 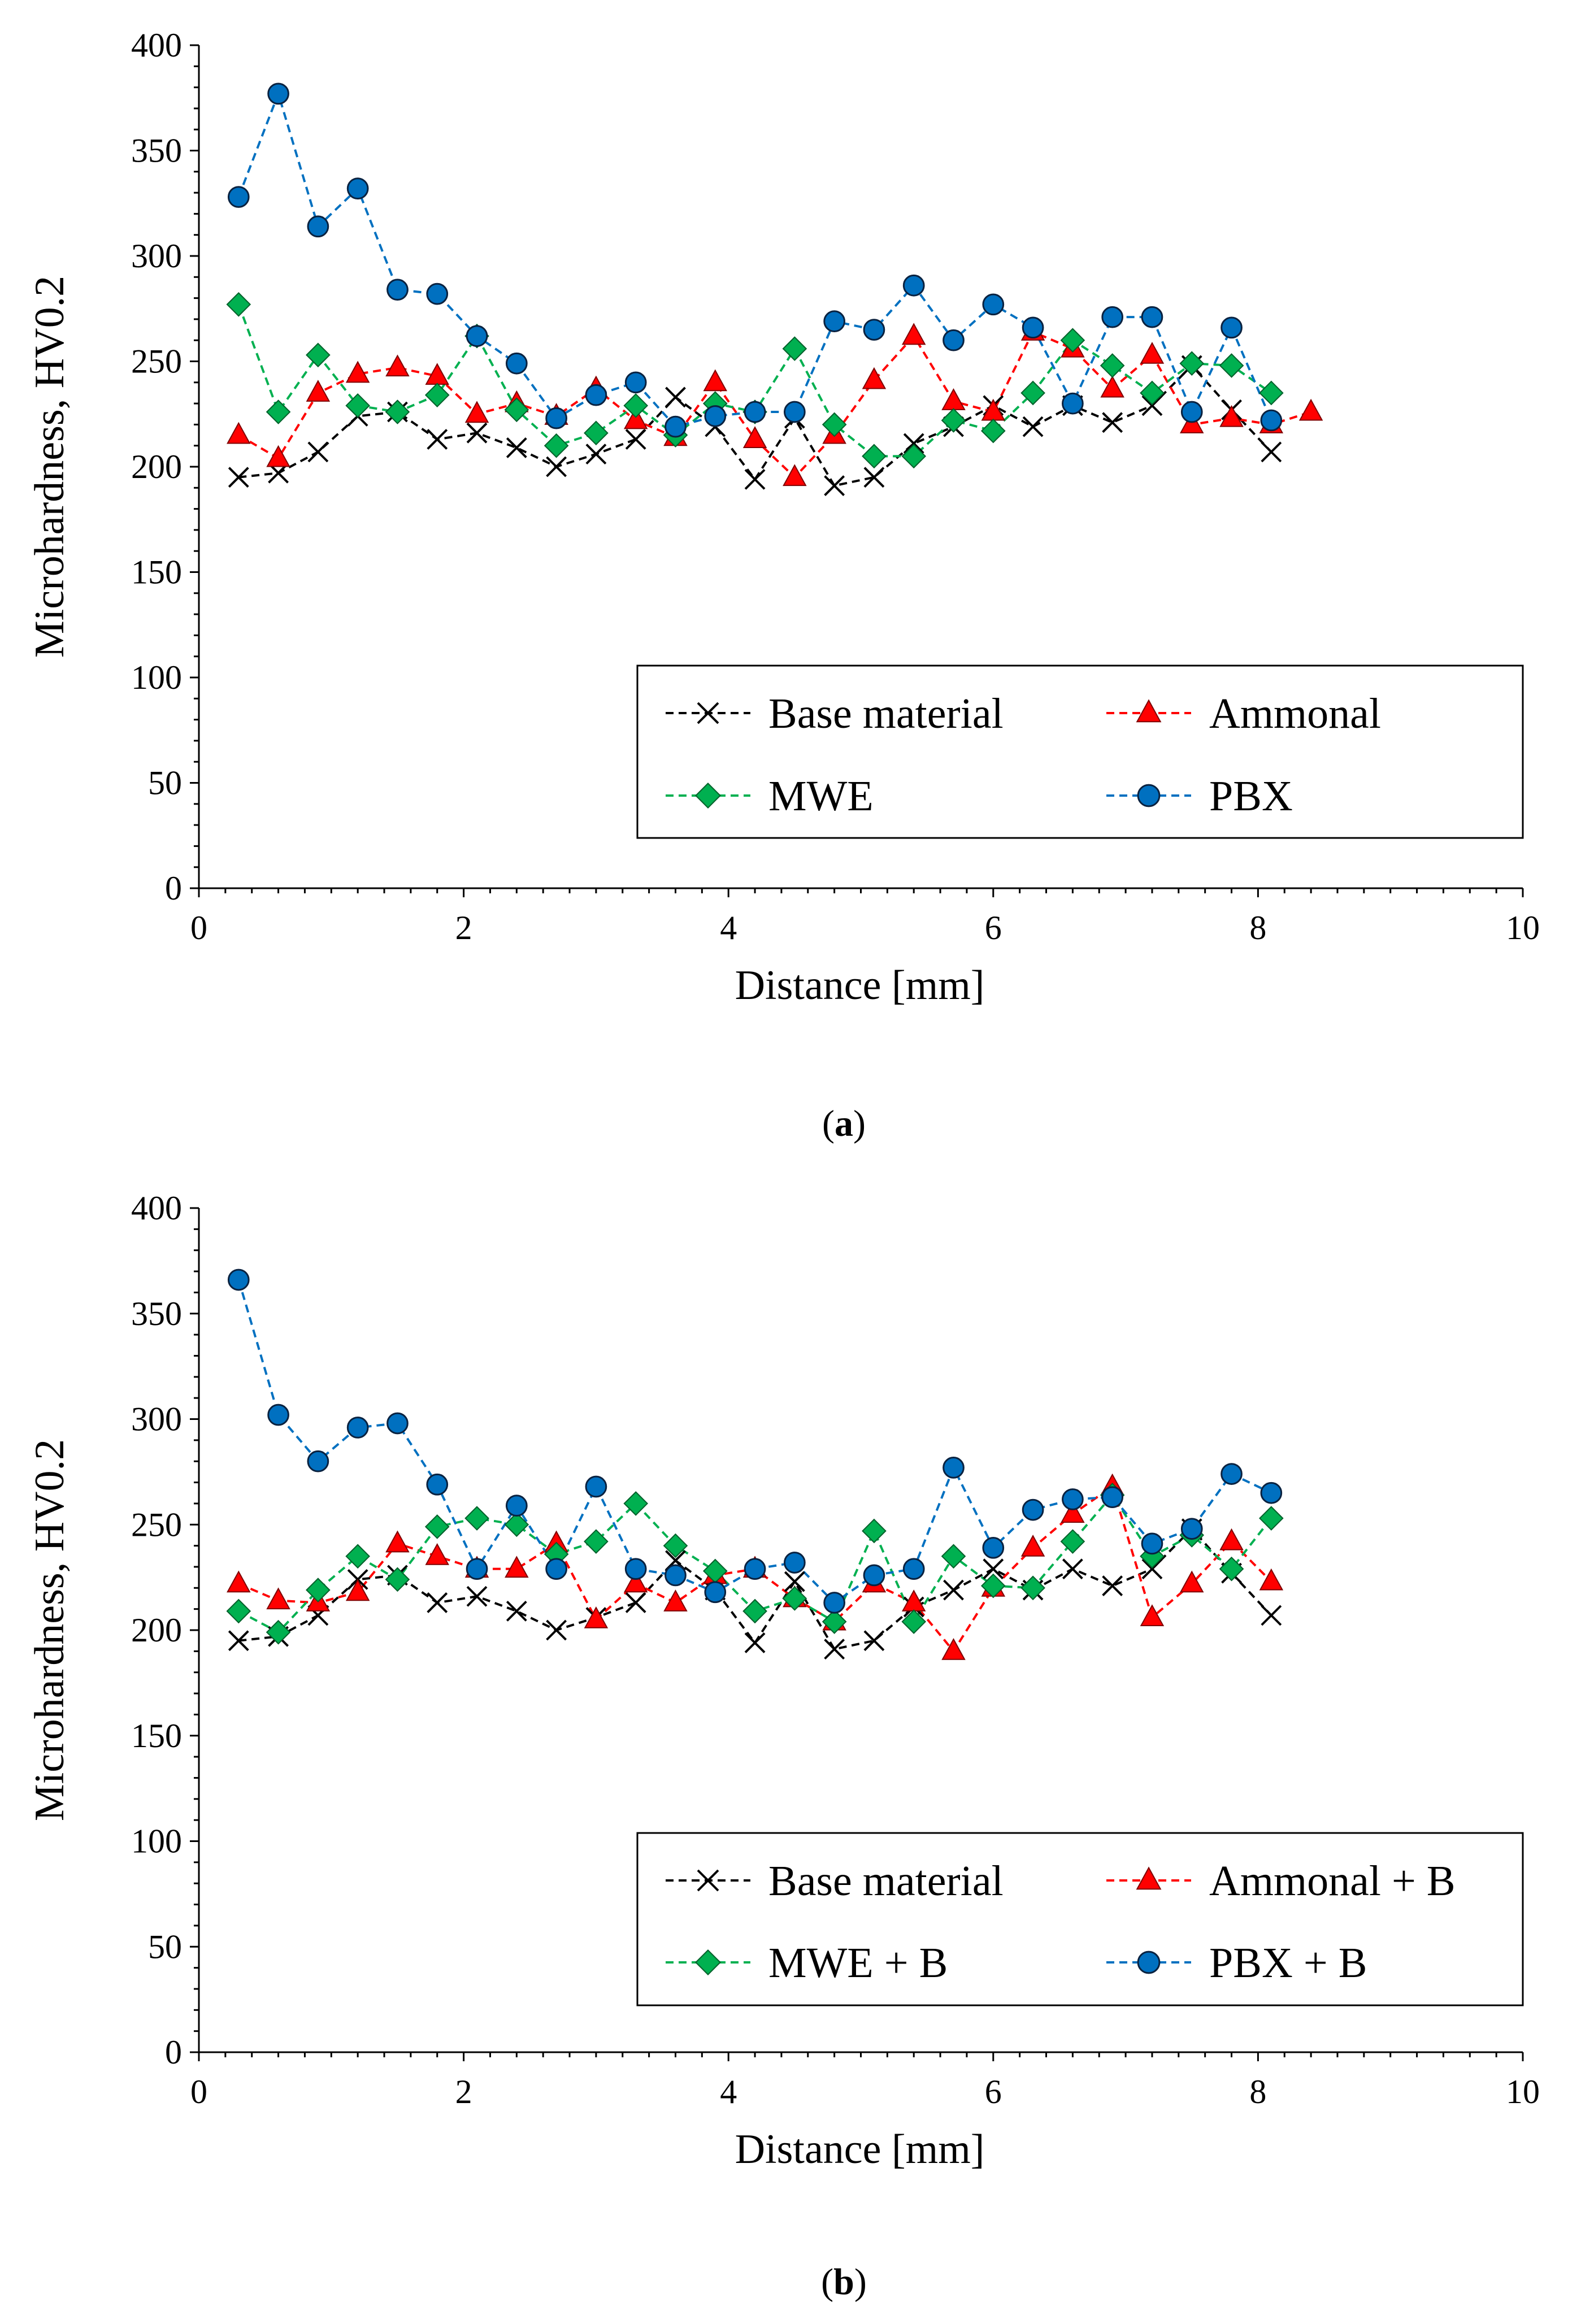 What do you see at coordinates (828, 1123) in the screenshot?
I see `caption-open: (` at bounding box center [828, 1123].